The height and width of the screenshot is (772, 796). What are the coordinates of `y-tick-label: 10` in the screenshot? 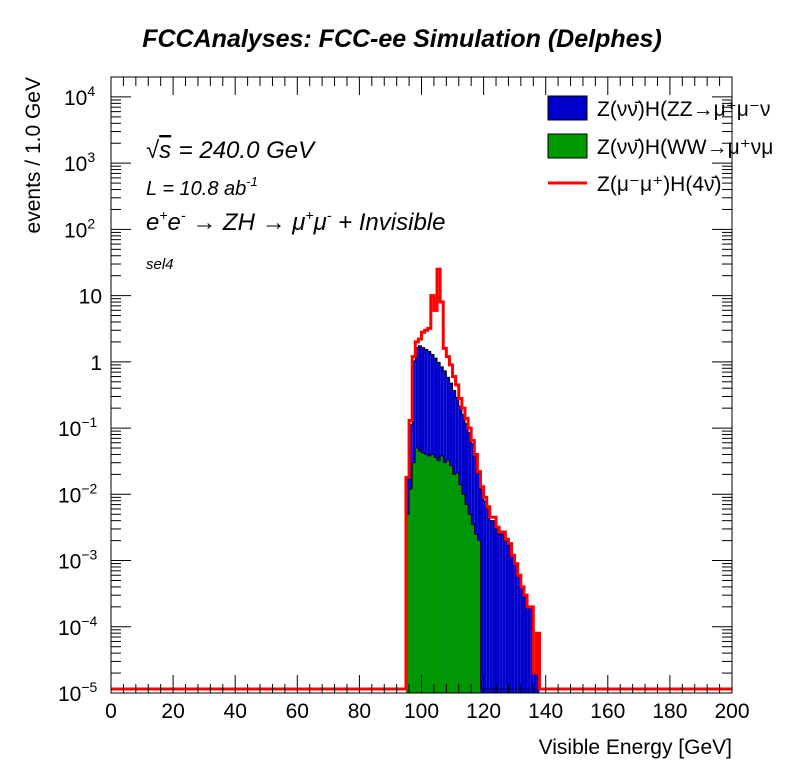 It's located at (90, 297).